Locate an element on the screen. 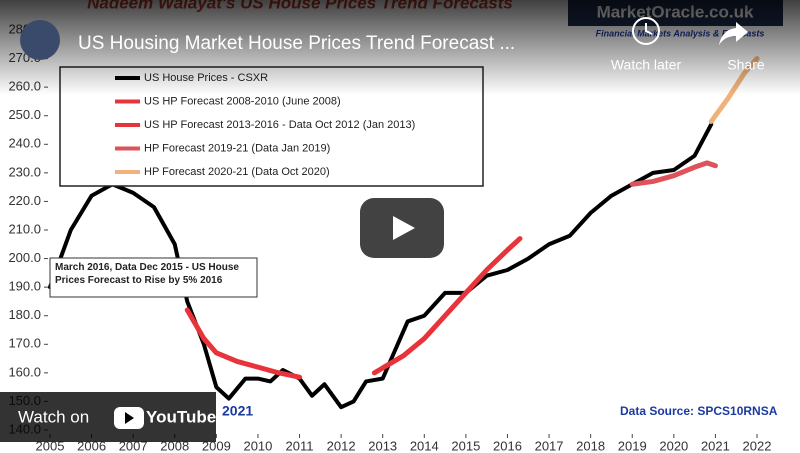 The width and height of the screenshot is (800, 453). legend-label: HP Forecast 2019-21 (Data Jan 2019) is located at coordinates (237, 148).